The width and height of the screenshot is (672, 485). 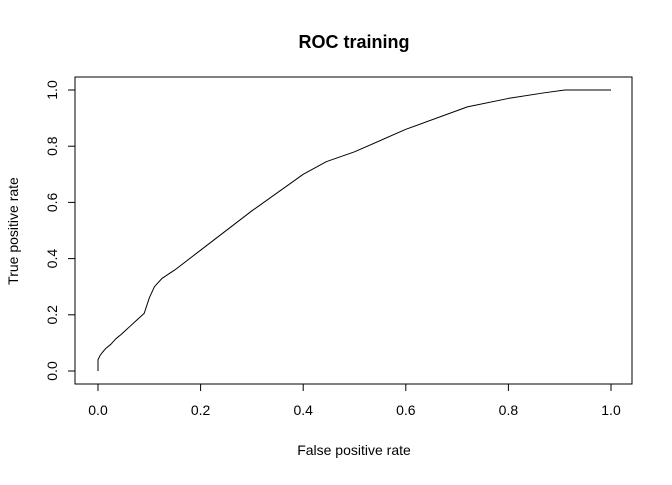 What do you see at coordinates (354, 42) in the screenshot?
I see `chart-title: ROC training` at bounding box center [354, 42].